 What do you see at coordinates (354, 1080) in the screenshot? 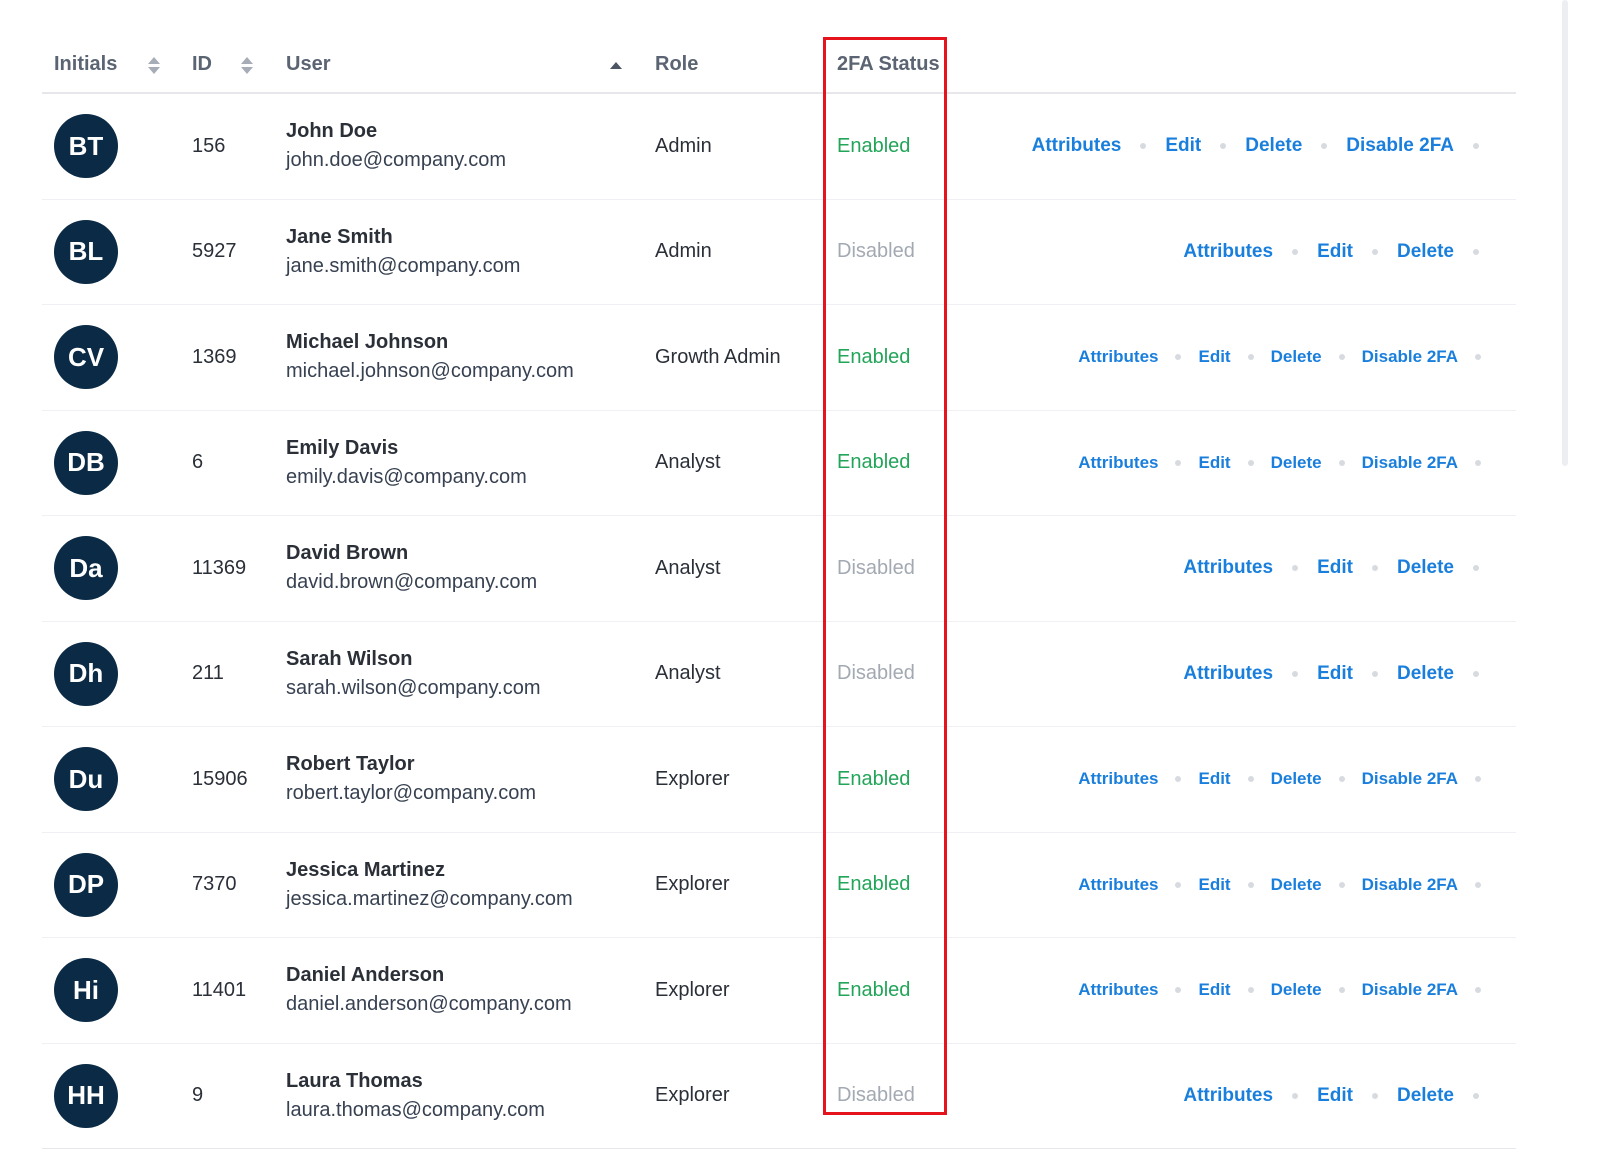
I see `user-name: Laura Thomas` at bounding box center [354, 1080].